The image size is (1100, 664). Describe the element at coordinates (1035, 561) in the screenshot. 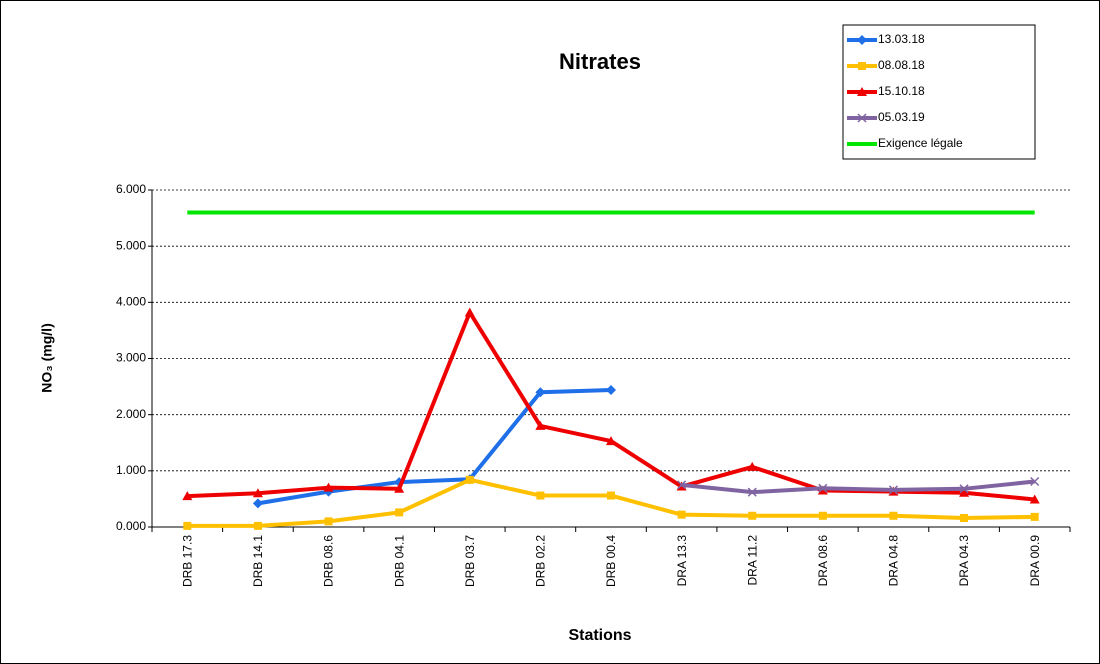

I see `x-tick-label: DRA 00.9` at that location.